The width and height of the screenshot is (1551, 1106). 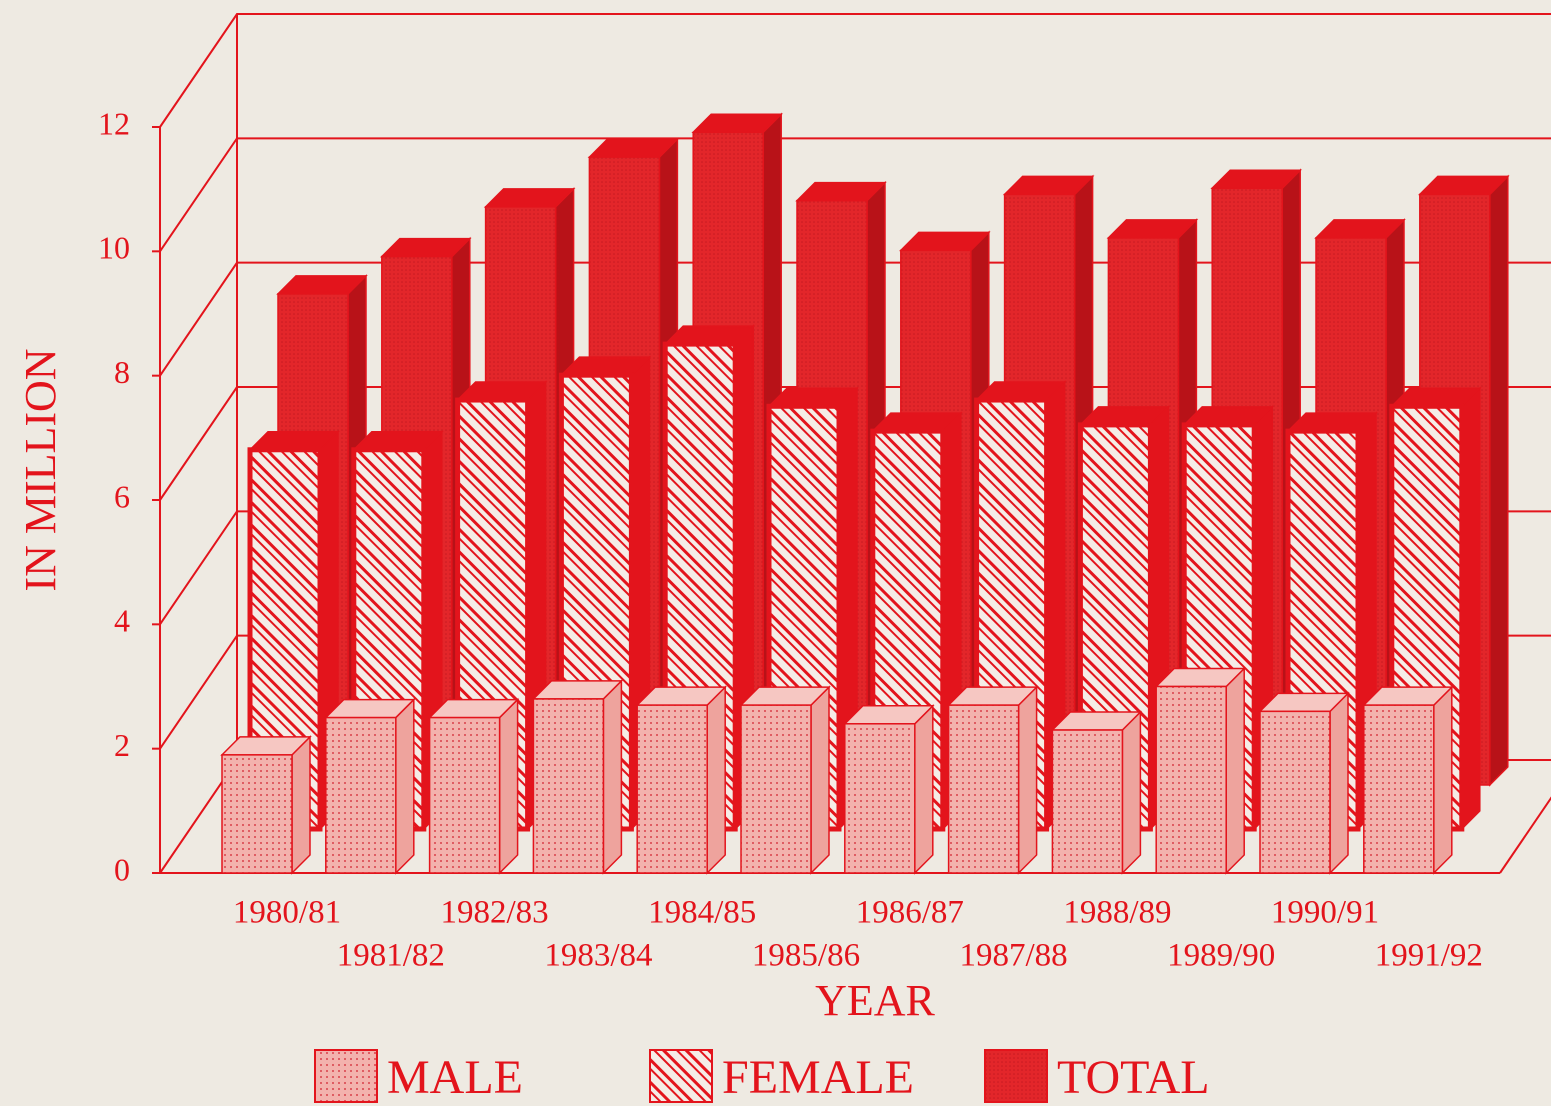 I want to click on y-tick-label: 12, so click(x=114, y=123).